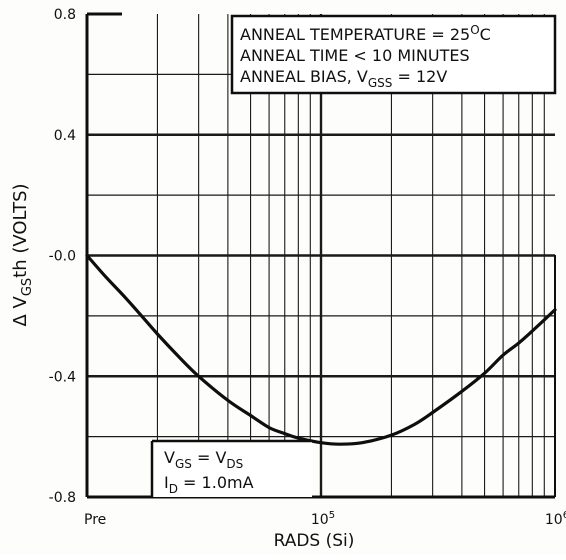  I want to click on x-tick-label: 10⁶, so click(555, 519).